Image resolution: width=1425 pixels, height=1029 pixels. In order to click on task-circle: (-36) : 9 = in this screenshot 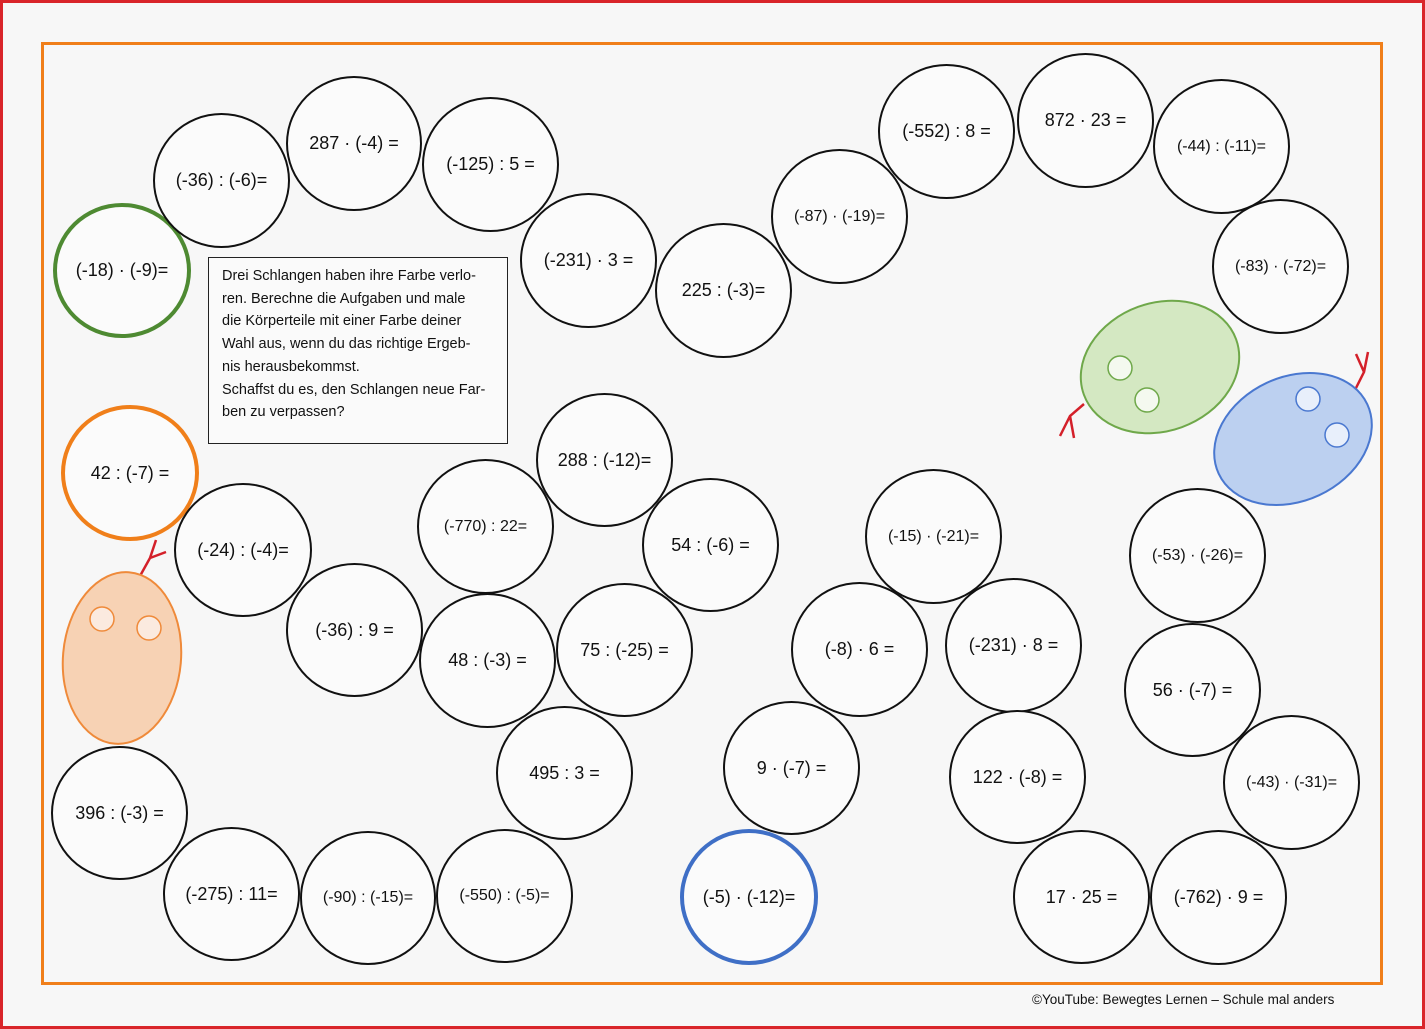, I will do `click(354, 630)`.